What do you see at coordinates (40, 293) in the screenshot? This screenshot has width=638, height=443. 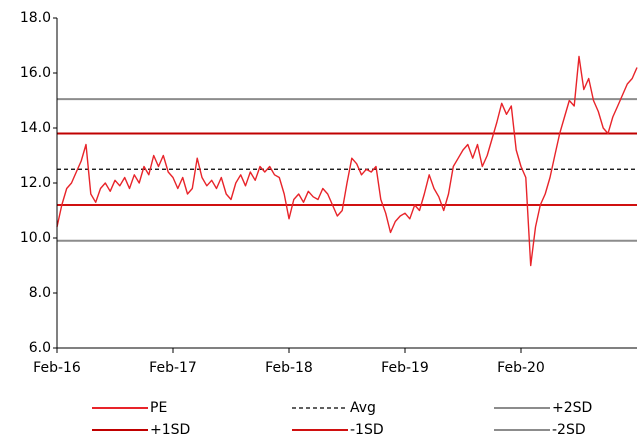 I see `y-tick-label: 8.0` at bounding box center [40, 293].